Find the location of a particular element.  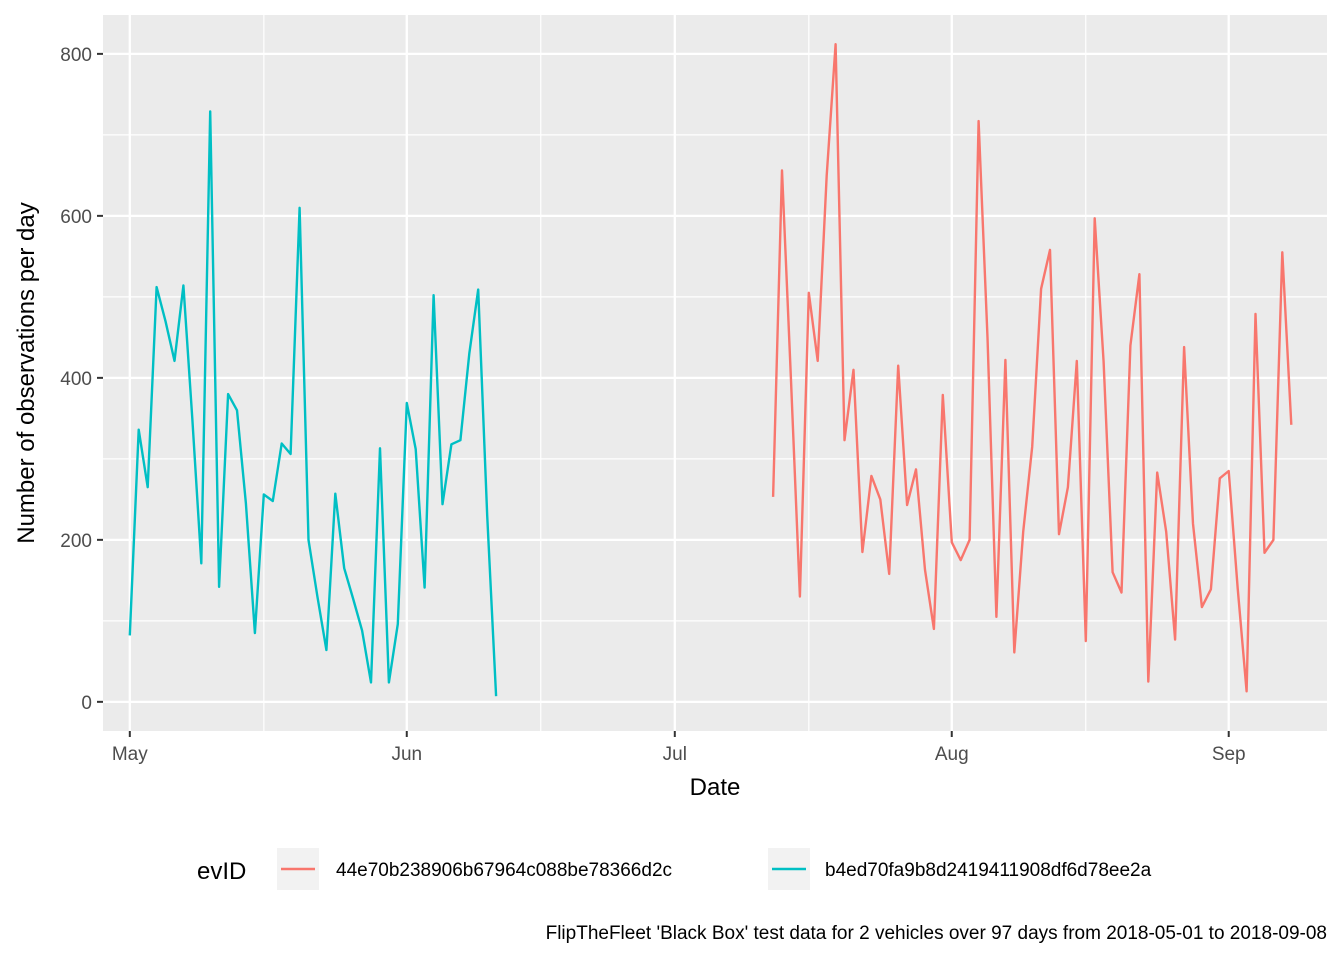

y-tick-label-4: 600 is located at coordinates (76, 217).